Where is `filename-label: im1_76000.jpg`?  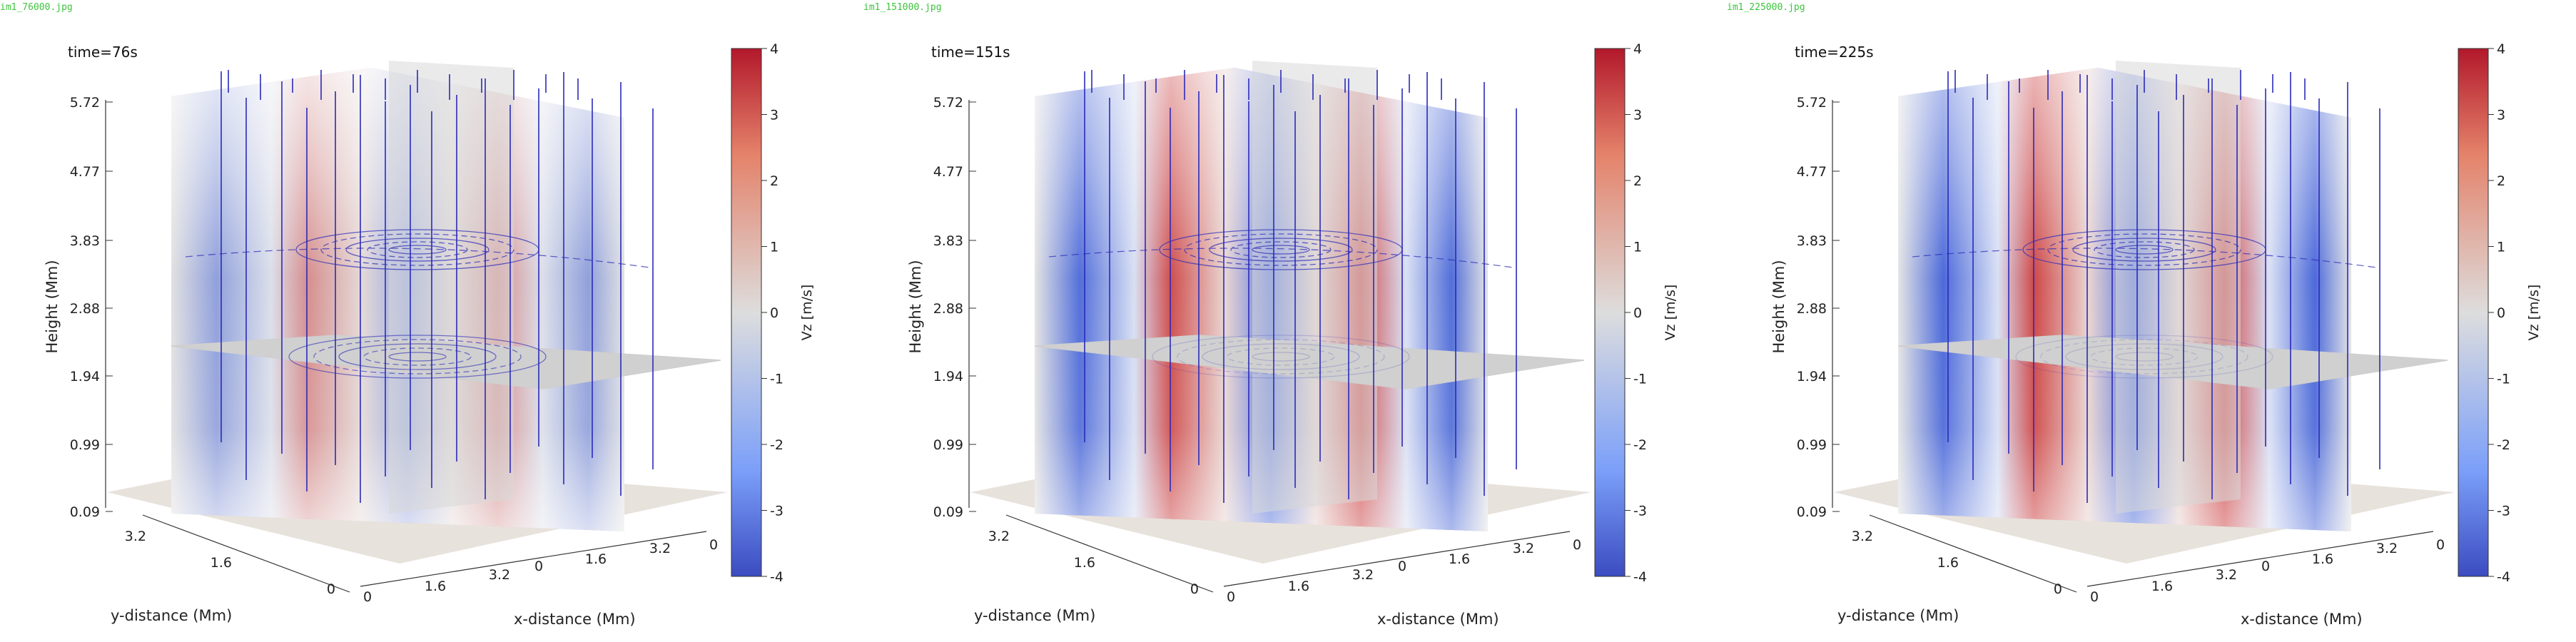 filename-label: im1_76000.jpg is located at coordinates (36, 7).